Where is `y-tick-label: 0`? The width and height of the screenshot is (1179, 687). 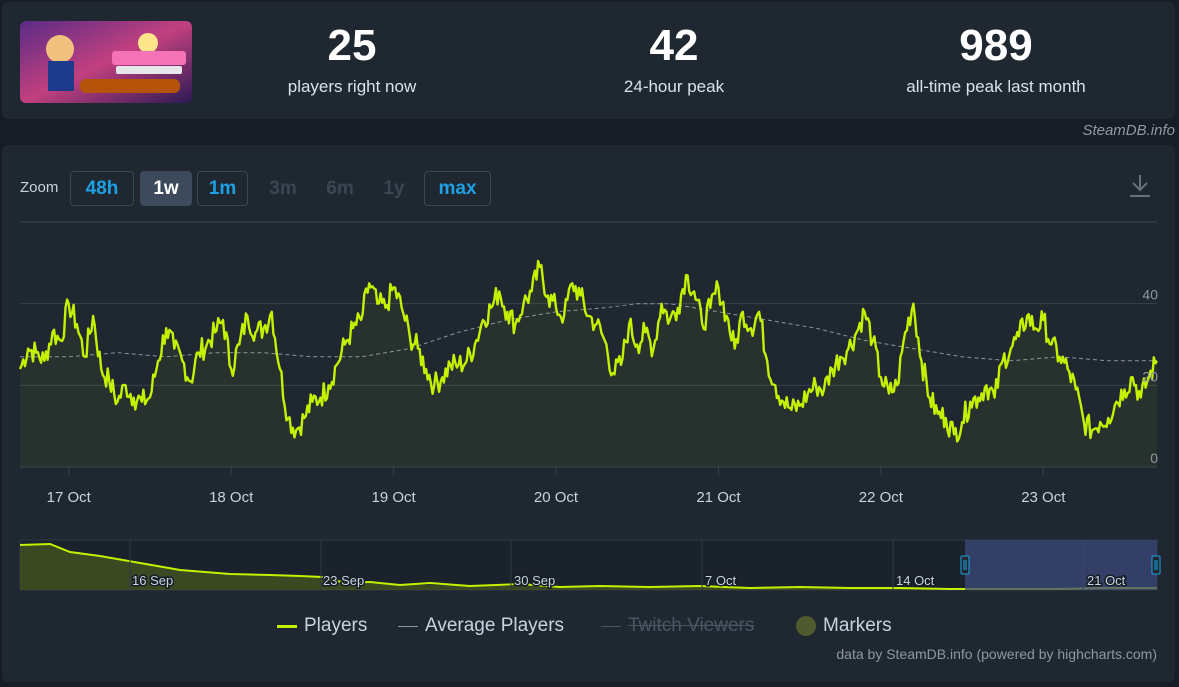 y-tick-label: 0 is located at coordinates (1154, 458).